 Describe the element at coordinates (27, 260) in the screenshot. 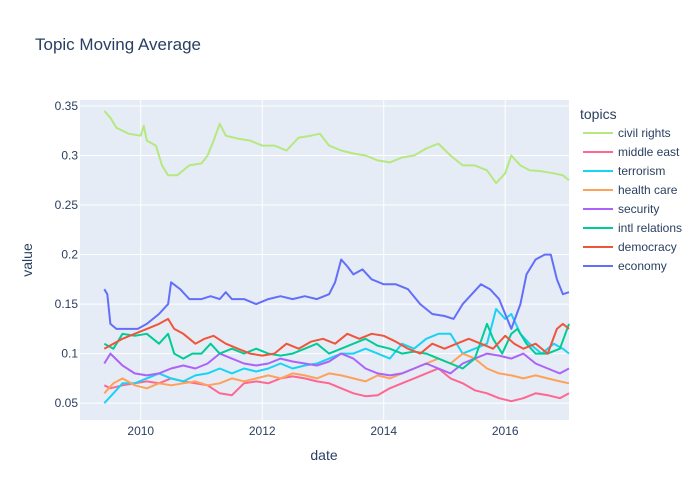

I see `y-axis-title: value` at that location.